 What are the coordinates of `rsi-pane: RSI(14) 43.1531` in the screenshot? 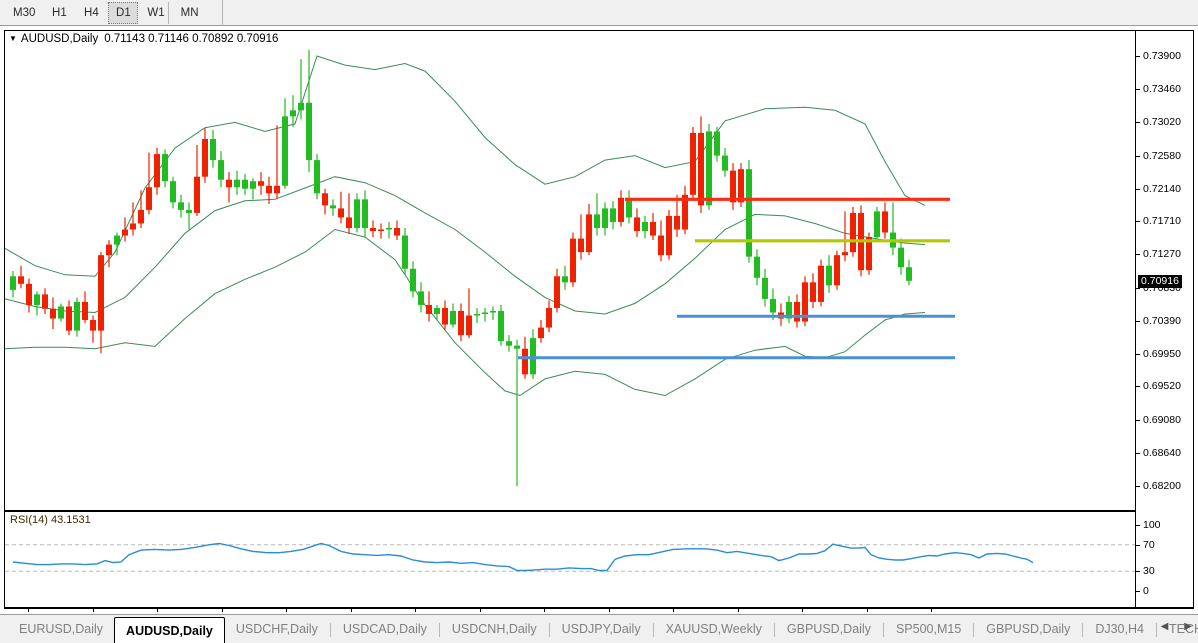 It's located at (570, 560).